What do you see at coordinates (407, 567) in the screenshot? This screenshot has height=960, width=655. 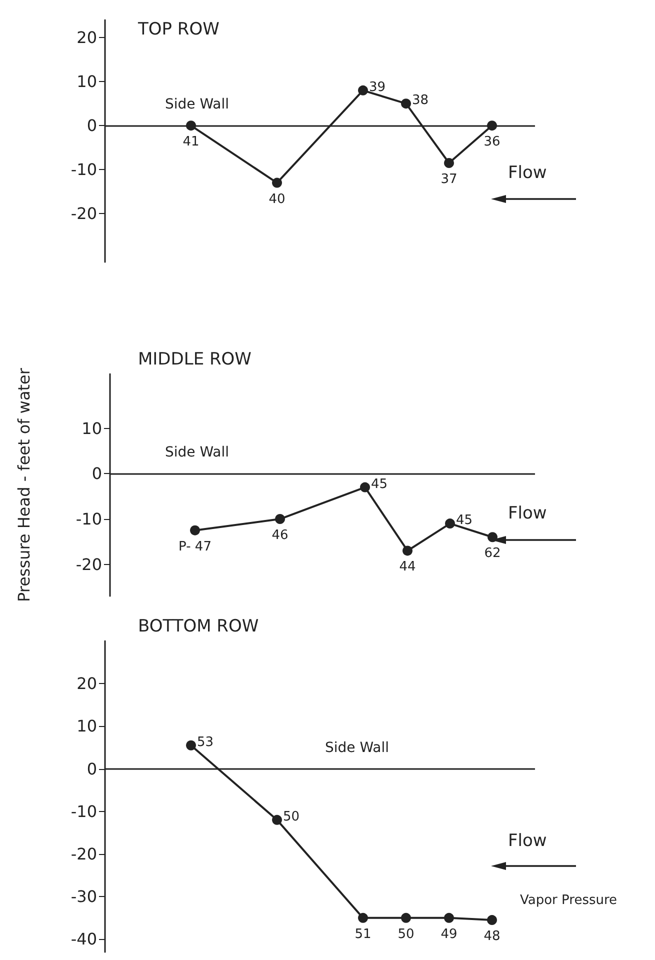 I see `annotation: 44` at bounding box center [407, 567].